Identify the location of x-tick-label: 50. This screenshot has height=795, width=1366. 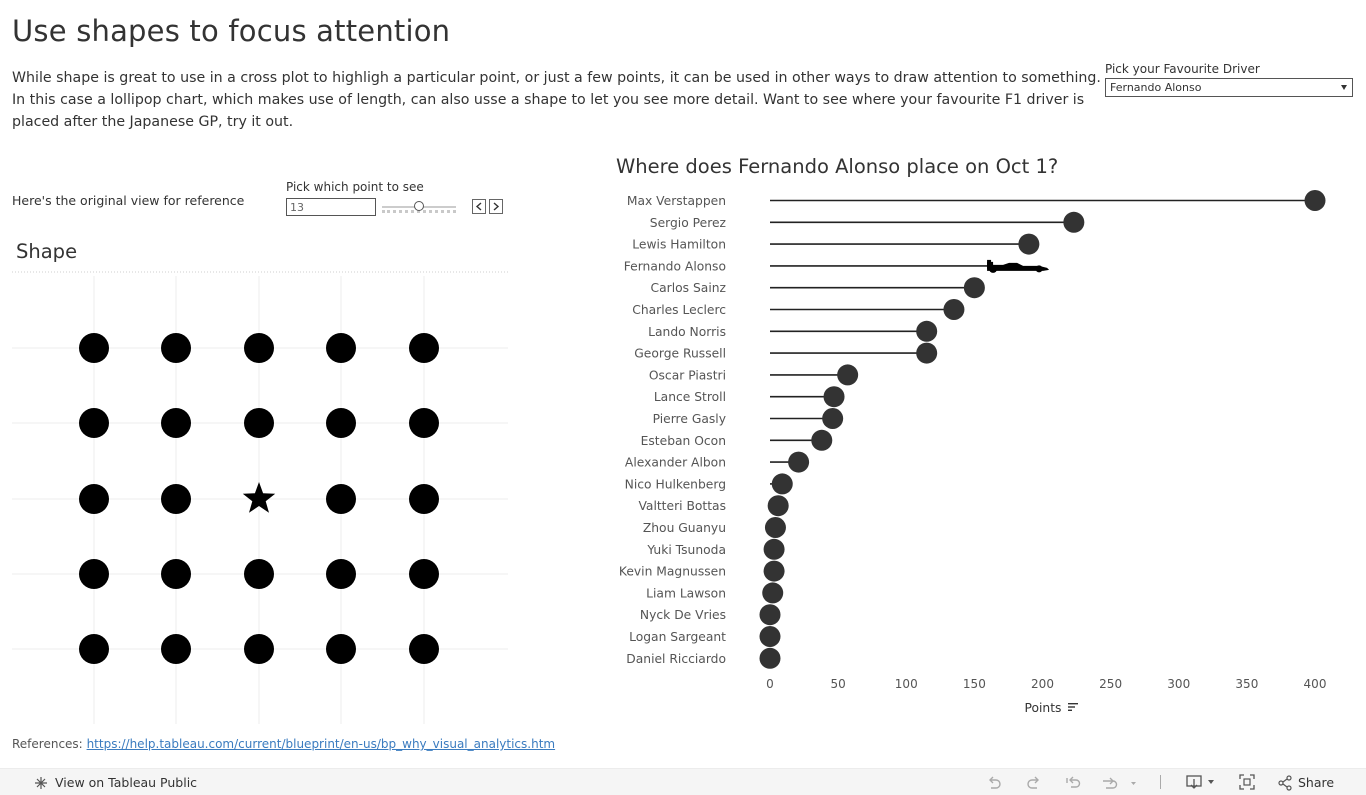
(837, 684).